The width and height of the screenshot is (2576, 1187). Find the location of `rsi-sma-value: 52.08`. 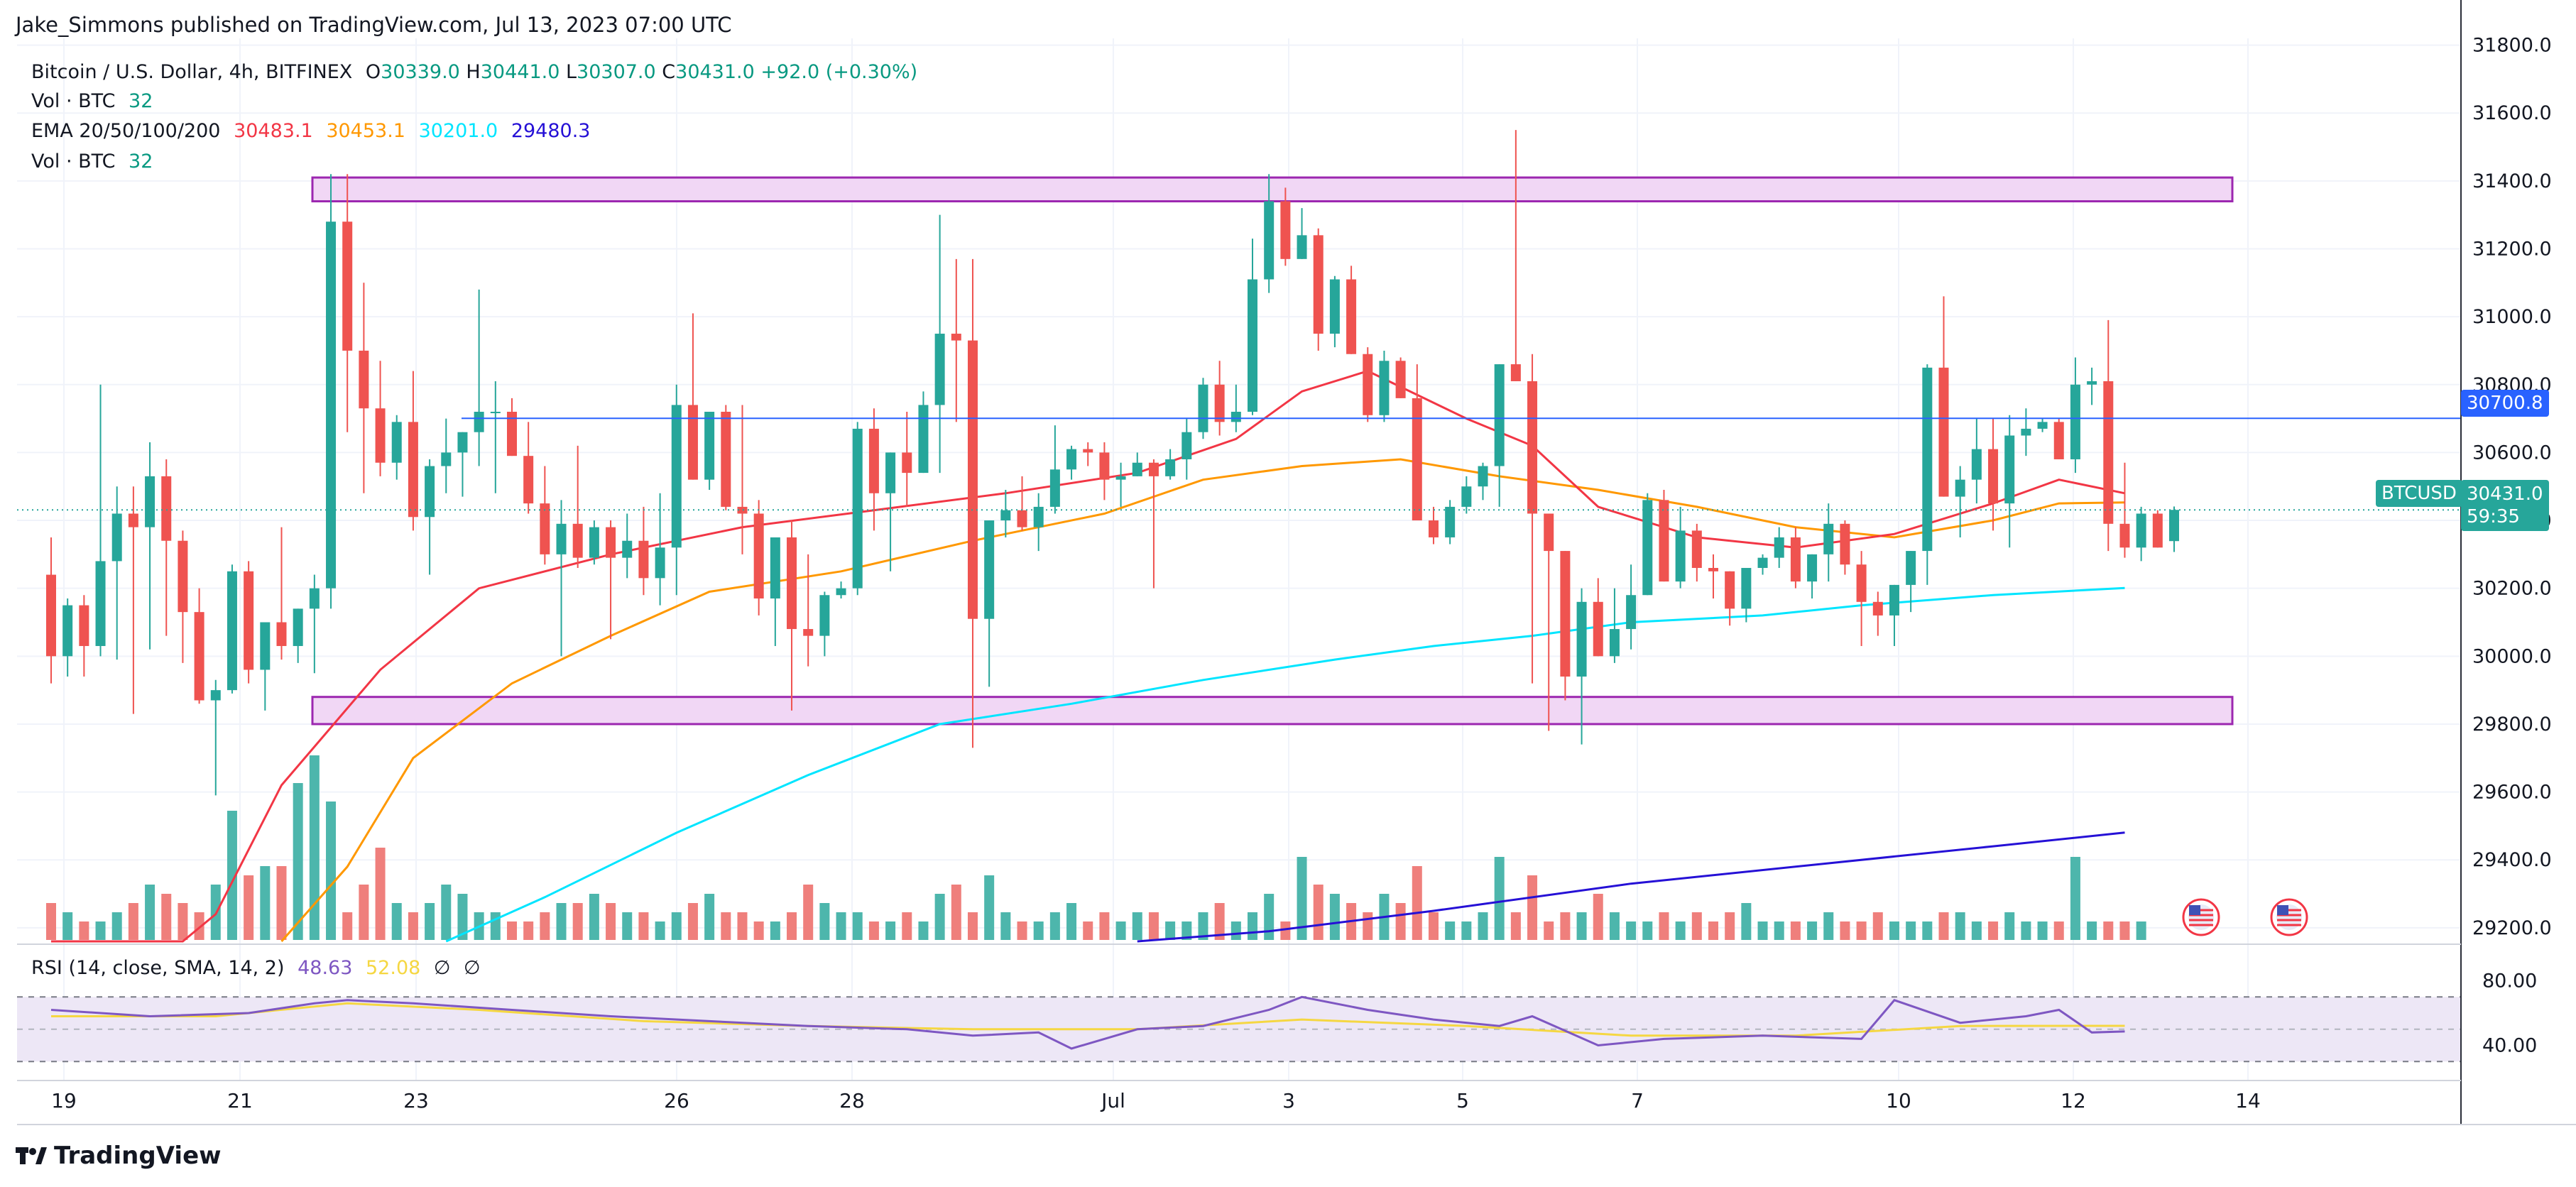

rsi-sma-value: 52.08 is located at coordinates (393, 968).